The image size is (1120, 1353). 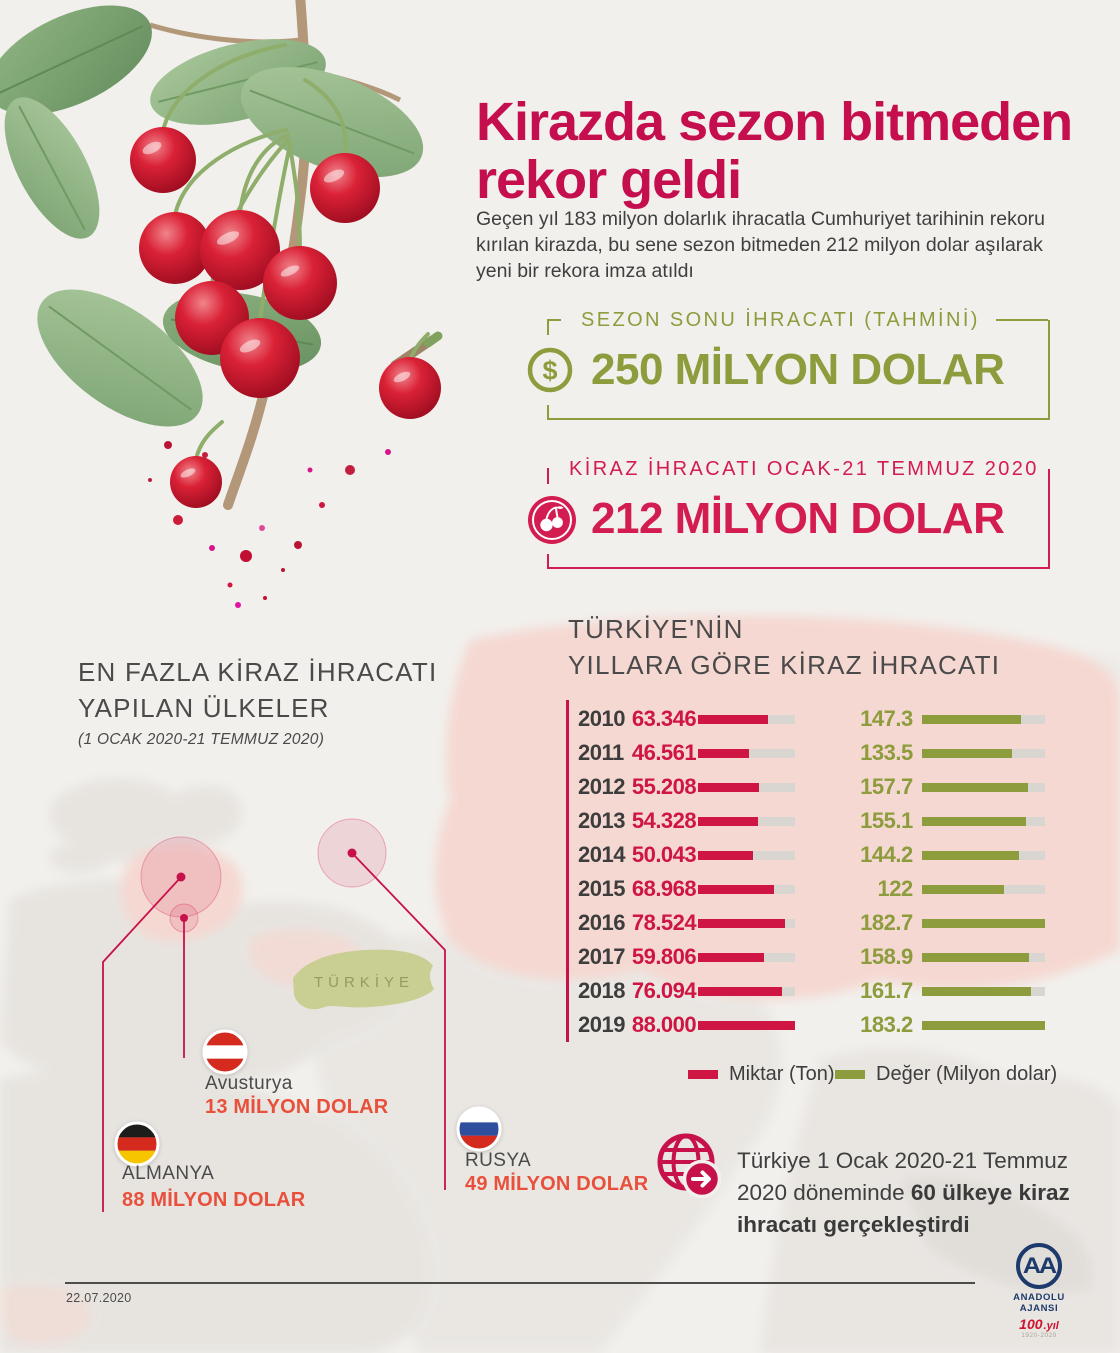 I want to click on chart-row: 2010 63.346 147.3, so click(x=806, y=719).